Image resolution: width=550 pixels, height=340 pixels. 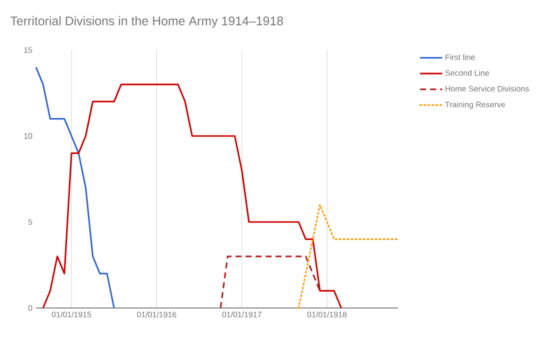 What do you see at coordinates (147, 22) in the screenshot?
I see `chart-title: Territorial Divisions in the Home Army 1914–1918` at bounding box center [147, 22].